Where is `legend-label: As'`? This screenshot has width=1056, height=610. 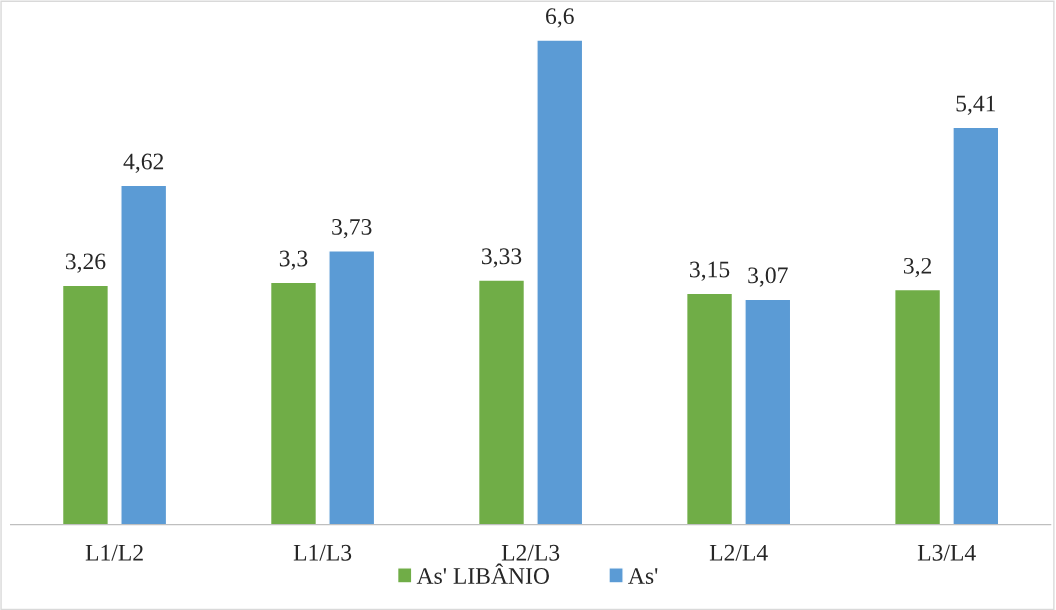 legend-label: As' is located at coordinates (643, 576).